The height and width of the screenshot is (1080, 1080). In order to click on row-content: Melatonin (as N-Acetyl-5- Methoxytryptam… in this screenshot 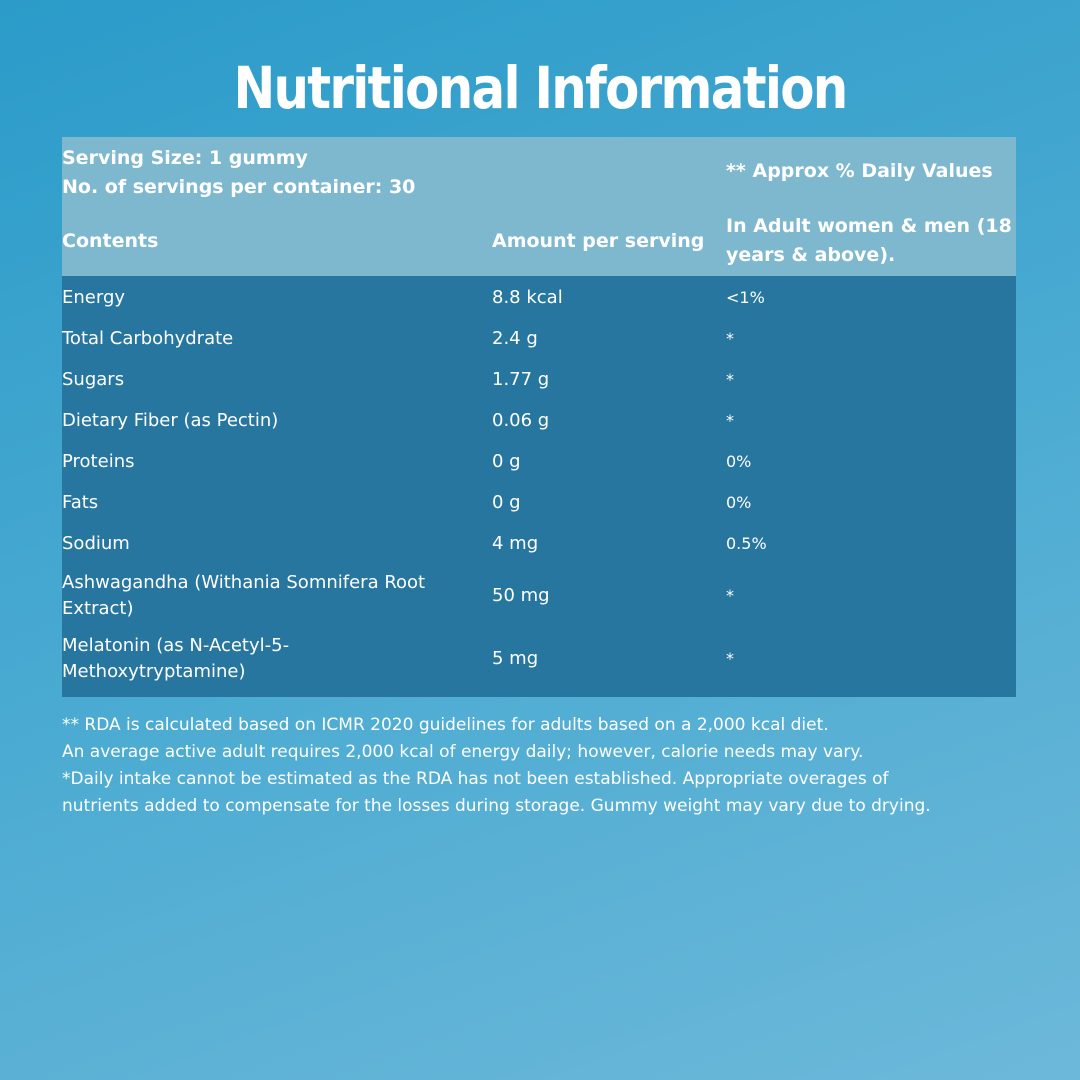, I will do `click(267, 659)`.